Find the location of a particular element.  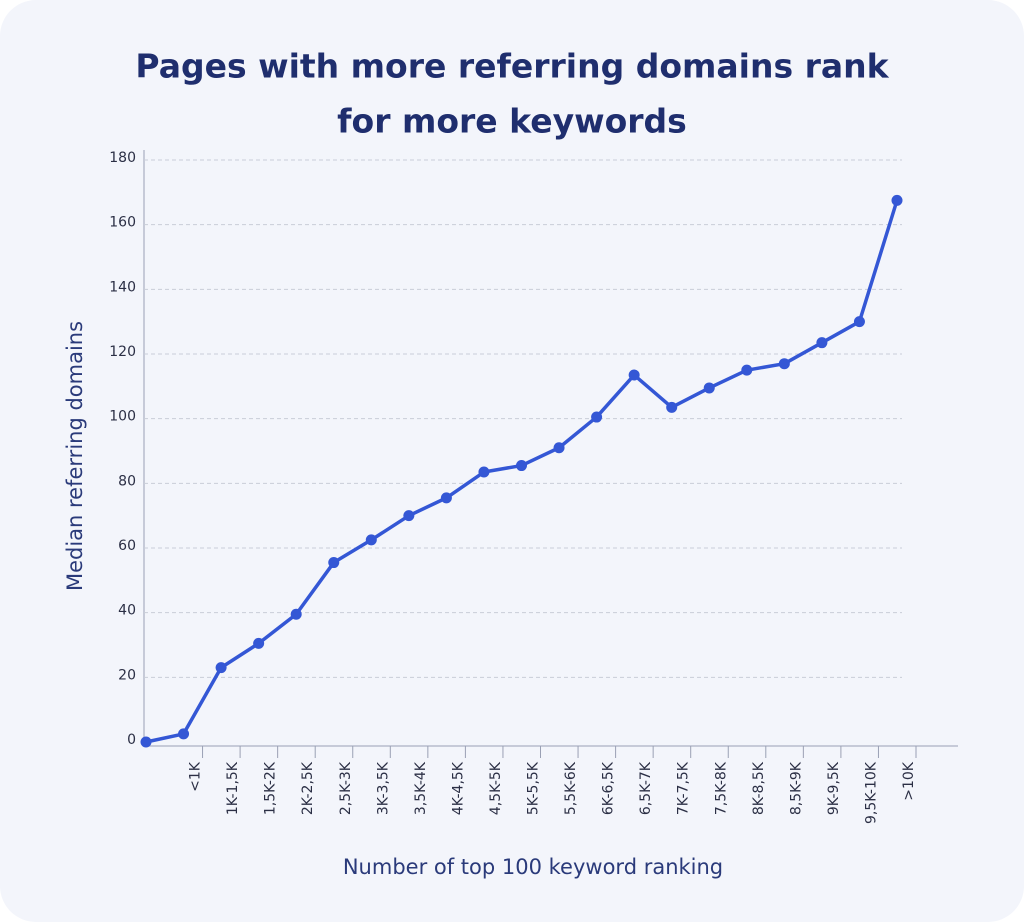

x-tick-label: 1K-1,5K is located at coordinates (233, 788).